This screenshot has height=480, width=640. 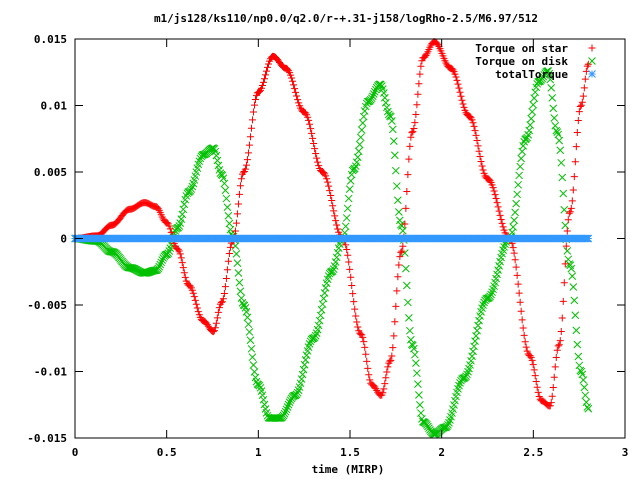 What do you see at coordinates (54, 106) in the screenshot?
I see `y-tick-label: 0.01` at bounding box center [54, 106].